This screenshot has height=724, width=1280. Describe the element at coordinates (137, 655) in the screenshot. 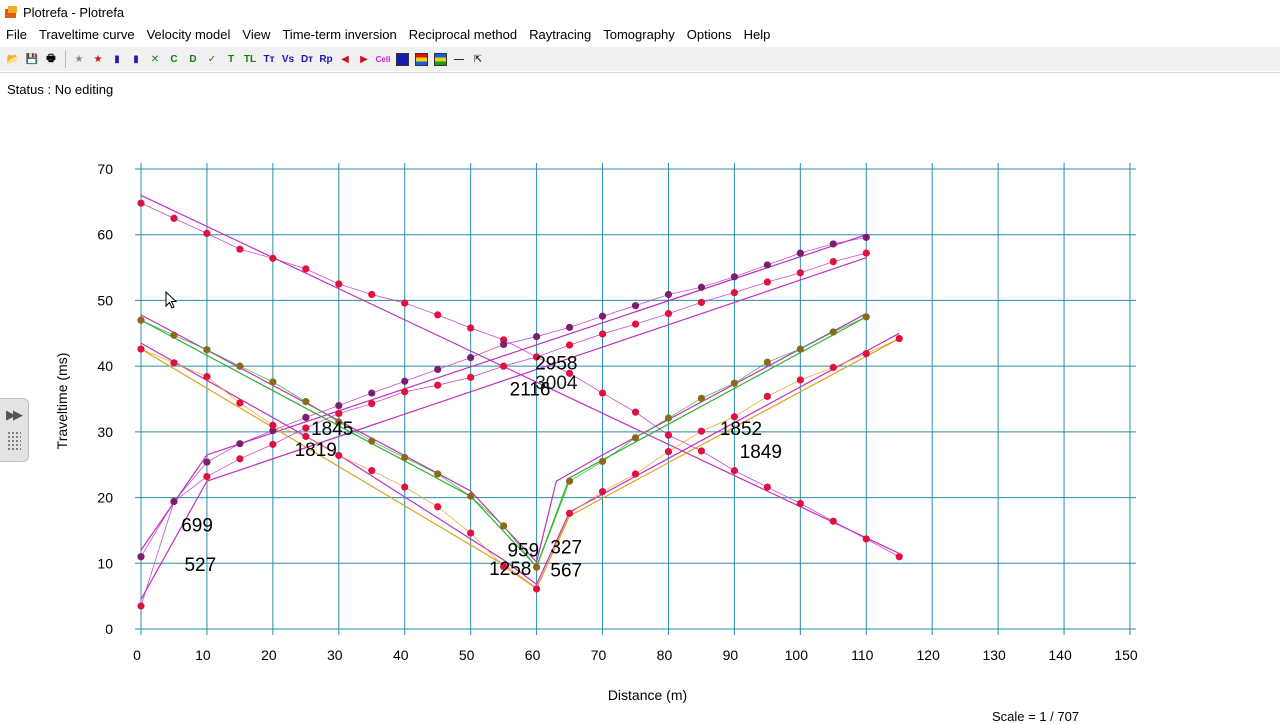

I see `x-tick-label: 0` at that location.